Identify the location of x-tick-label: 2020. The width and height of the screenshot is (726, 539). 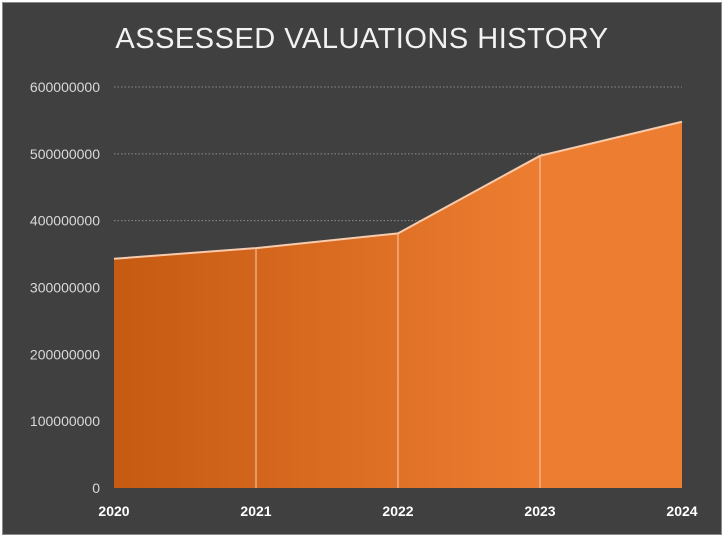
(113, 511).